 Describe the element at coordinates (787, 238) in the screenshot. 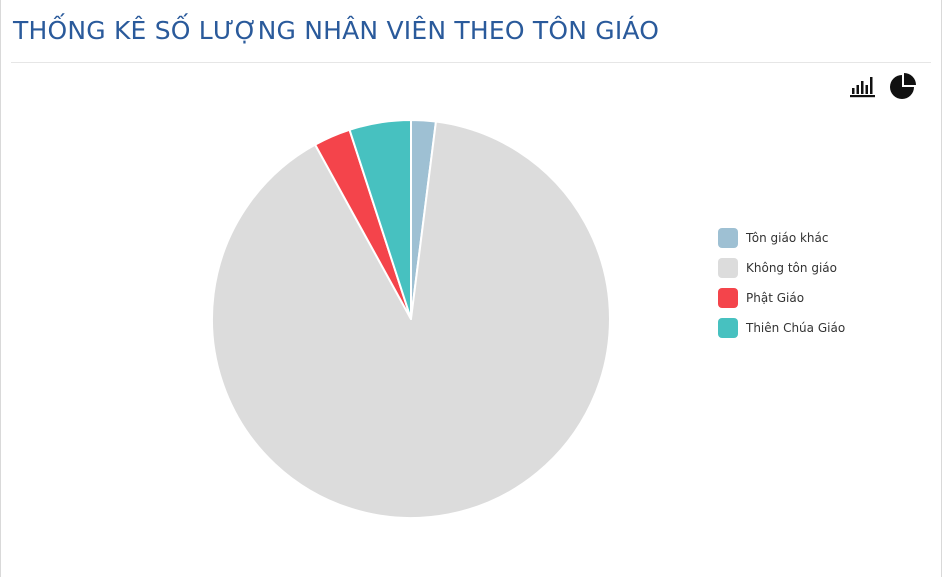

I see `legend-label: Tôn giáo khác` at that location.